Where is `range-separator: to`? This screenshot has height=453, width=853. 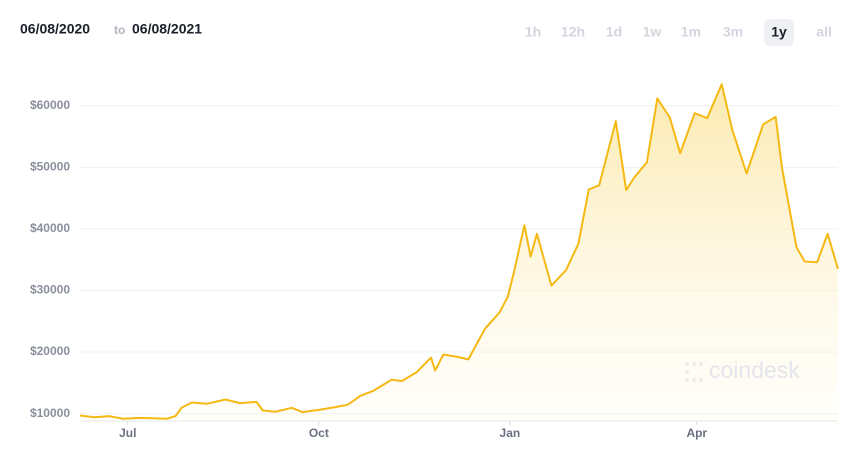 range-separator: to is located at coordinates (119, 30).